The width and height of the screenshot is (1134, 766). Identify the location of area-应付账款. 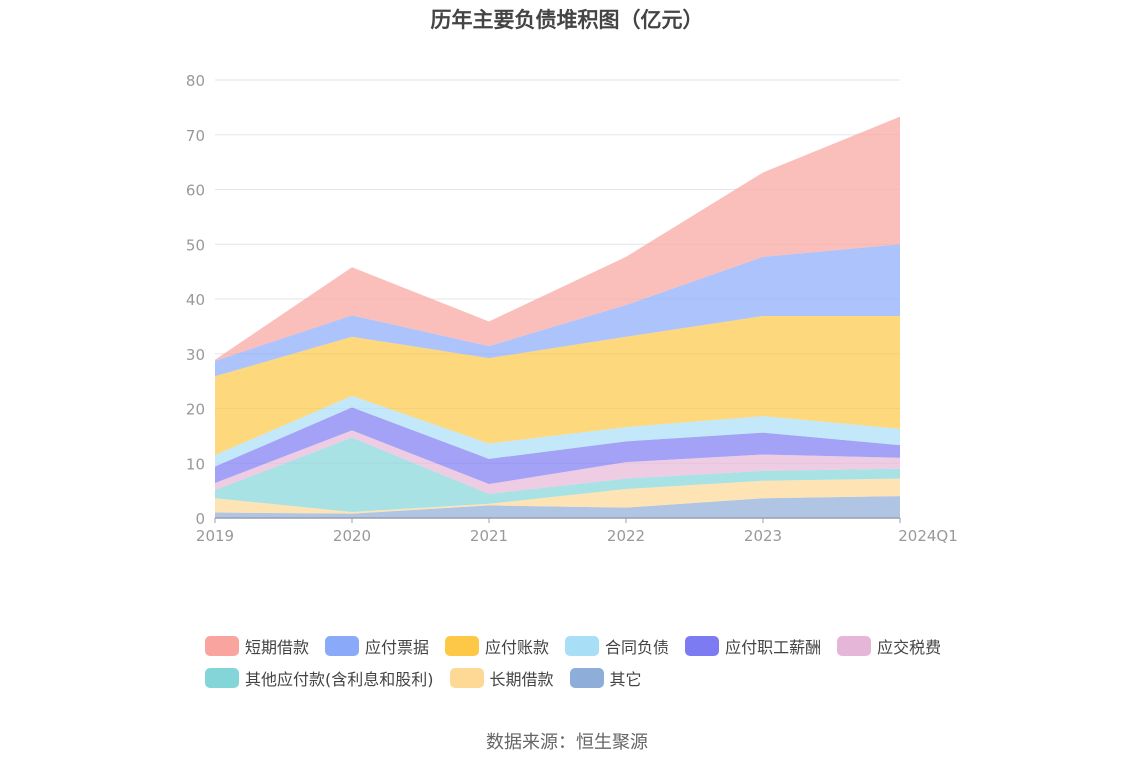
(557, 385).